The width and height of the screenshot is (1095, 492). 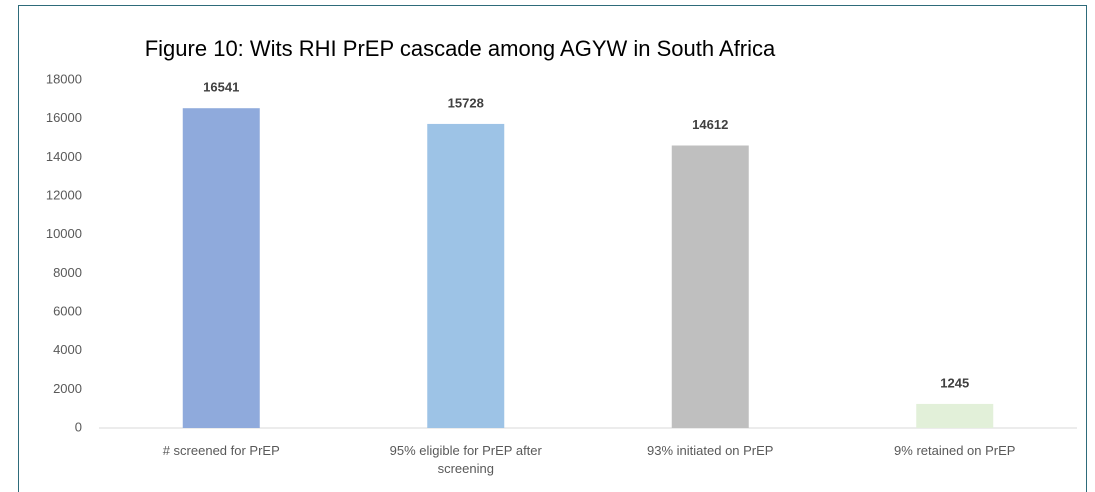 I want to click on data-label: 15728, so click(x=466, y=102).